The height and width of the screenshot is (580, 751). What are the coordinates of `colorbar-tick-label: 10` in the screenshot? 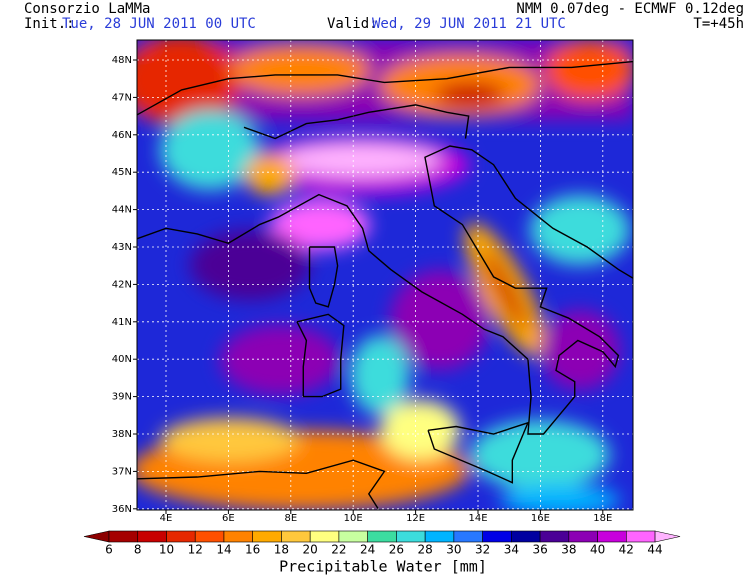 It's located at (166, 550).